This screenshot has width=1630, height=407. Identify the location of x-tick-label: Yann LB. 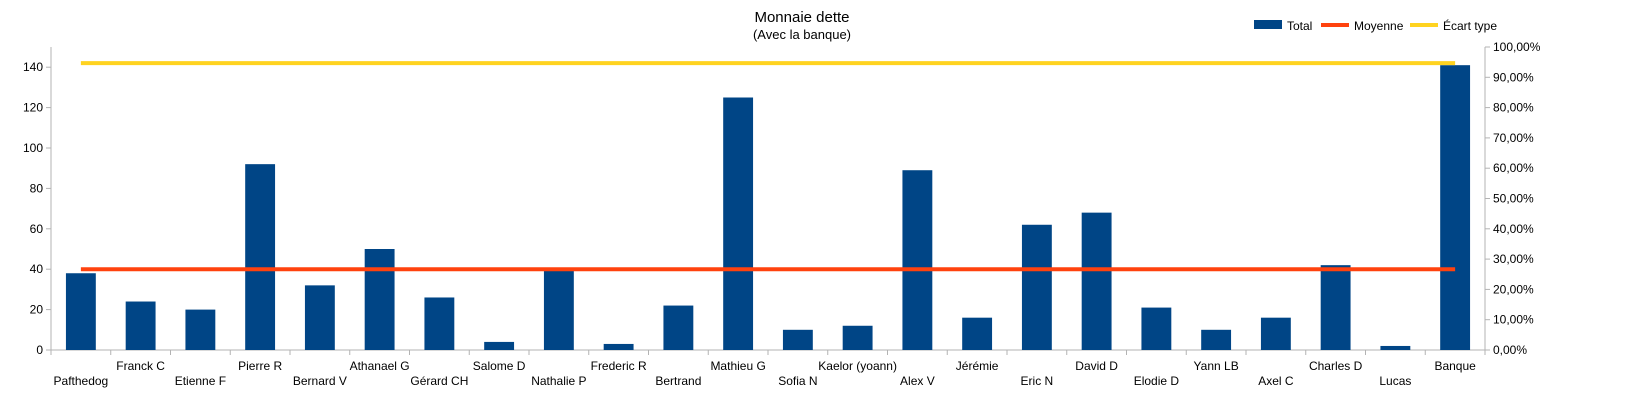
(1216, 366).